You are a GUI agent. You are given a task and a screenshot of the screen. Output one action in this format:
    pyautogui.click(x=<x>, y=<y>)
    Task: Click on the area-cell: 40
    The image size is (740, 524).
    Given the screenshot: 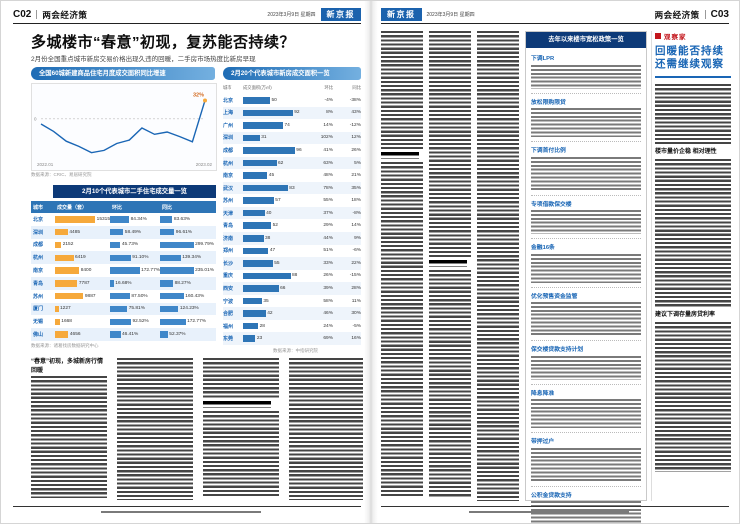 What is the action you would take?
    pyautogui.click(x=274, y=213)
    